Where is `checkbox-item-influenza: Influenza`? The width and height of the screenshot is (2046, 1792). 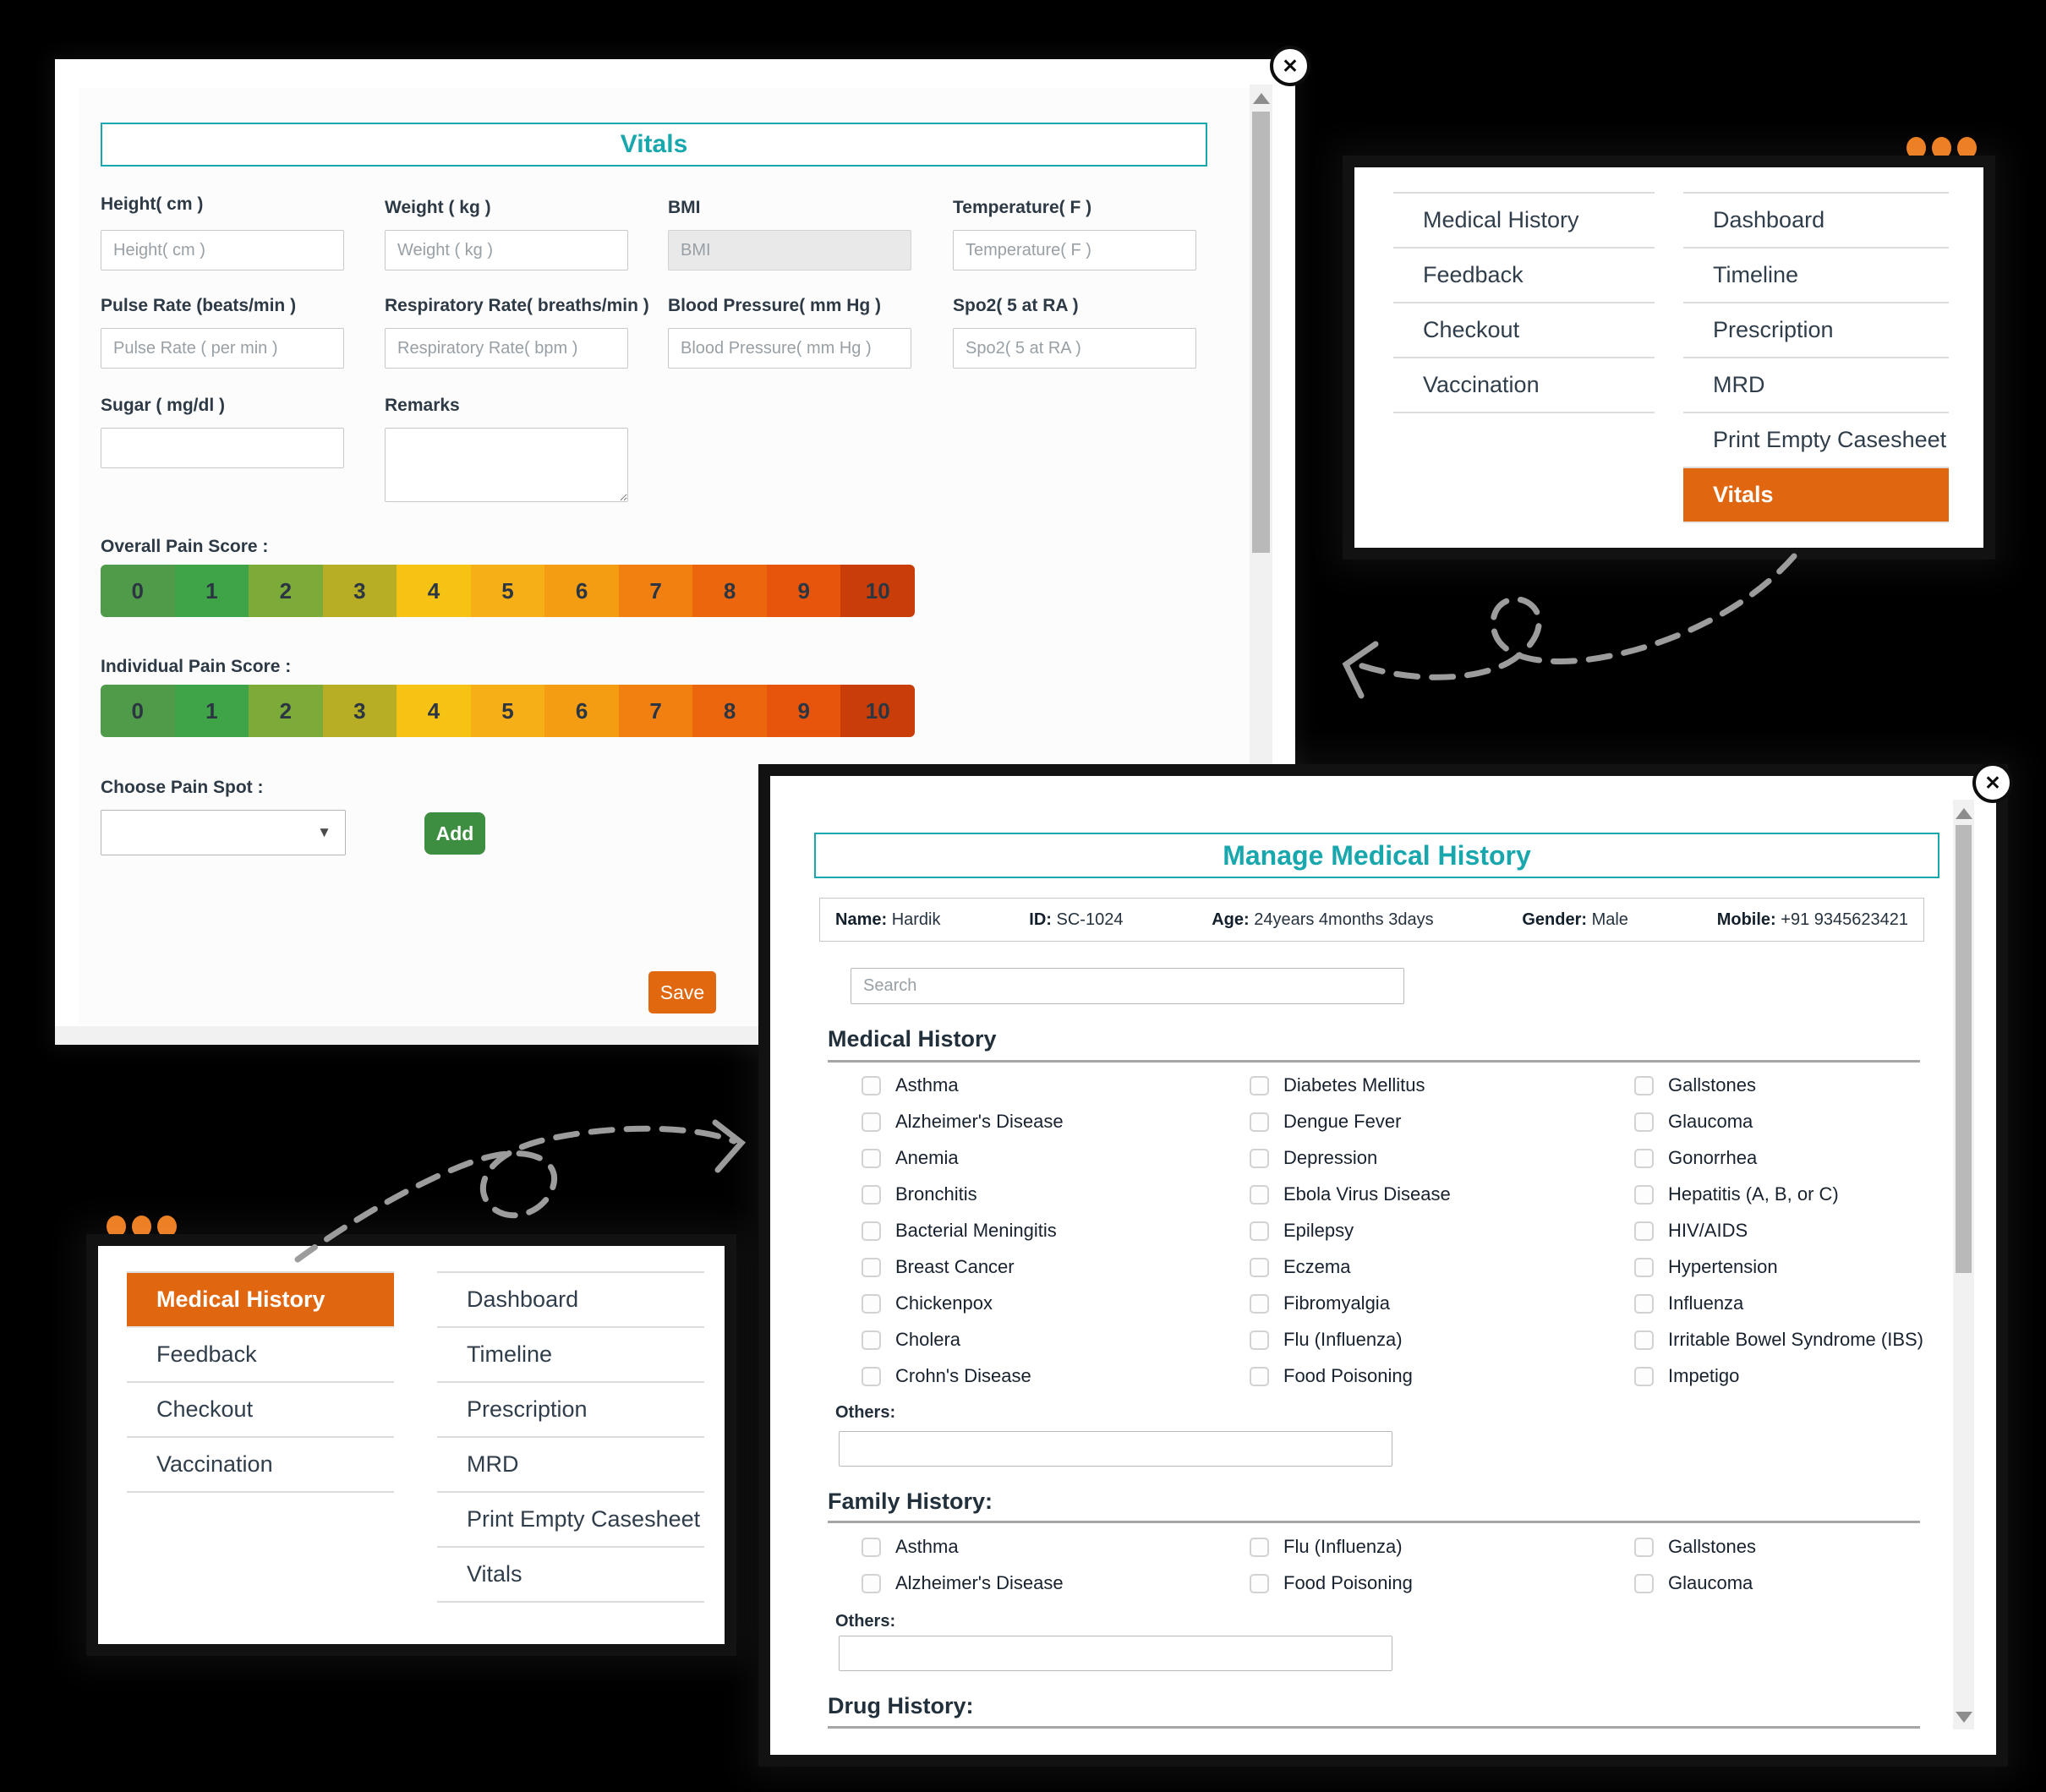 checkbox-item-influenza: Influenza is located at coordinates (1778, 1303).